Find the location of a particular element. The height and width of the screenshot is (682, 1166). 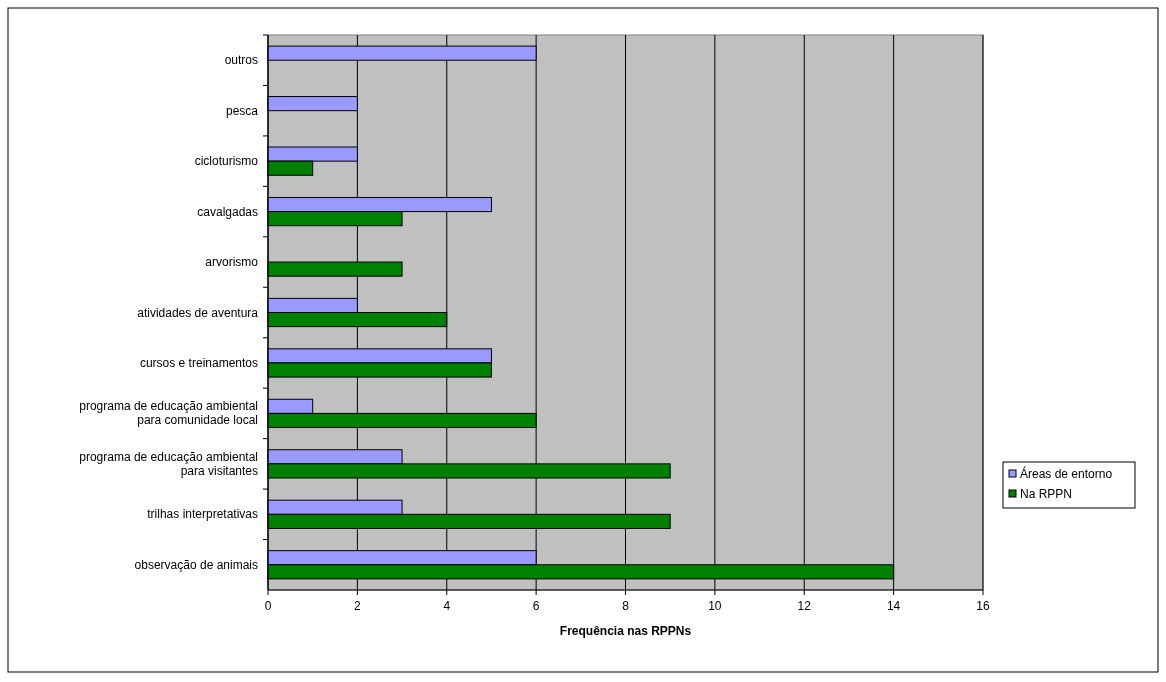

y-tick-label: cicloturismo is located at coordinates (226, 161).